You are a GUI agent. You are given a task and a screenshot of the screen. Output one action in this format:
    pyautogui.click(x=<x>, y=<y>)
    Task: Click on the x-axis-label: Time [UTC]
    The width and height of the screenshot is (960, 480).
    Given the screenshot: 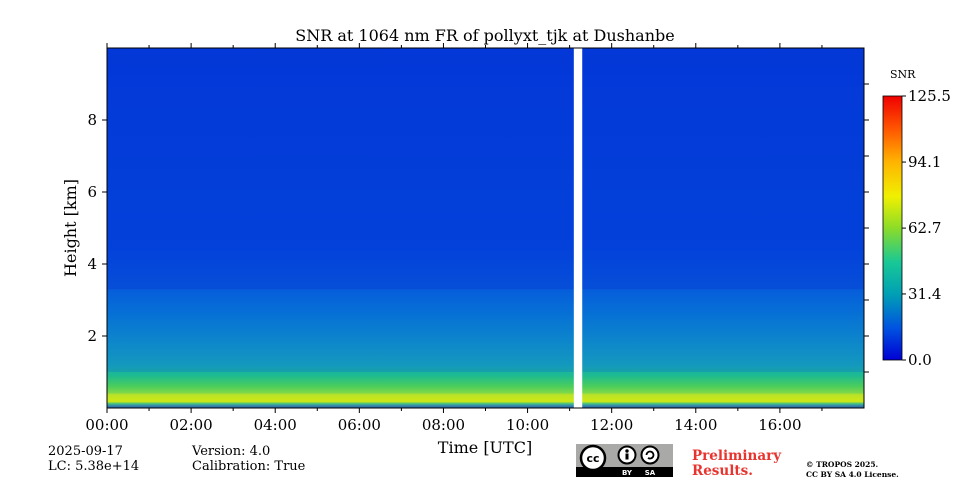 What is the action you would take?
    pyautogui.click(x=485, y=447)
    